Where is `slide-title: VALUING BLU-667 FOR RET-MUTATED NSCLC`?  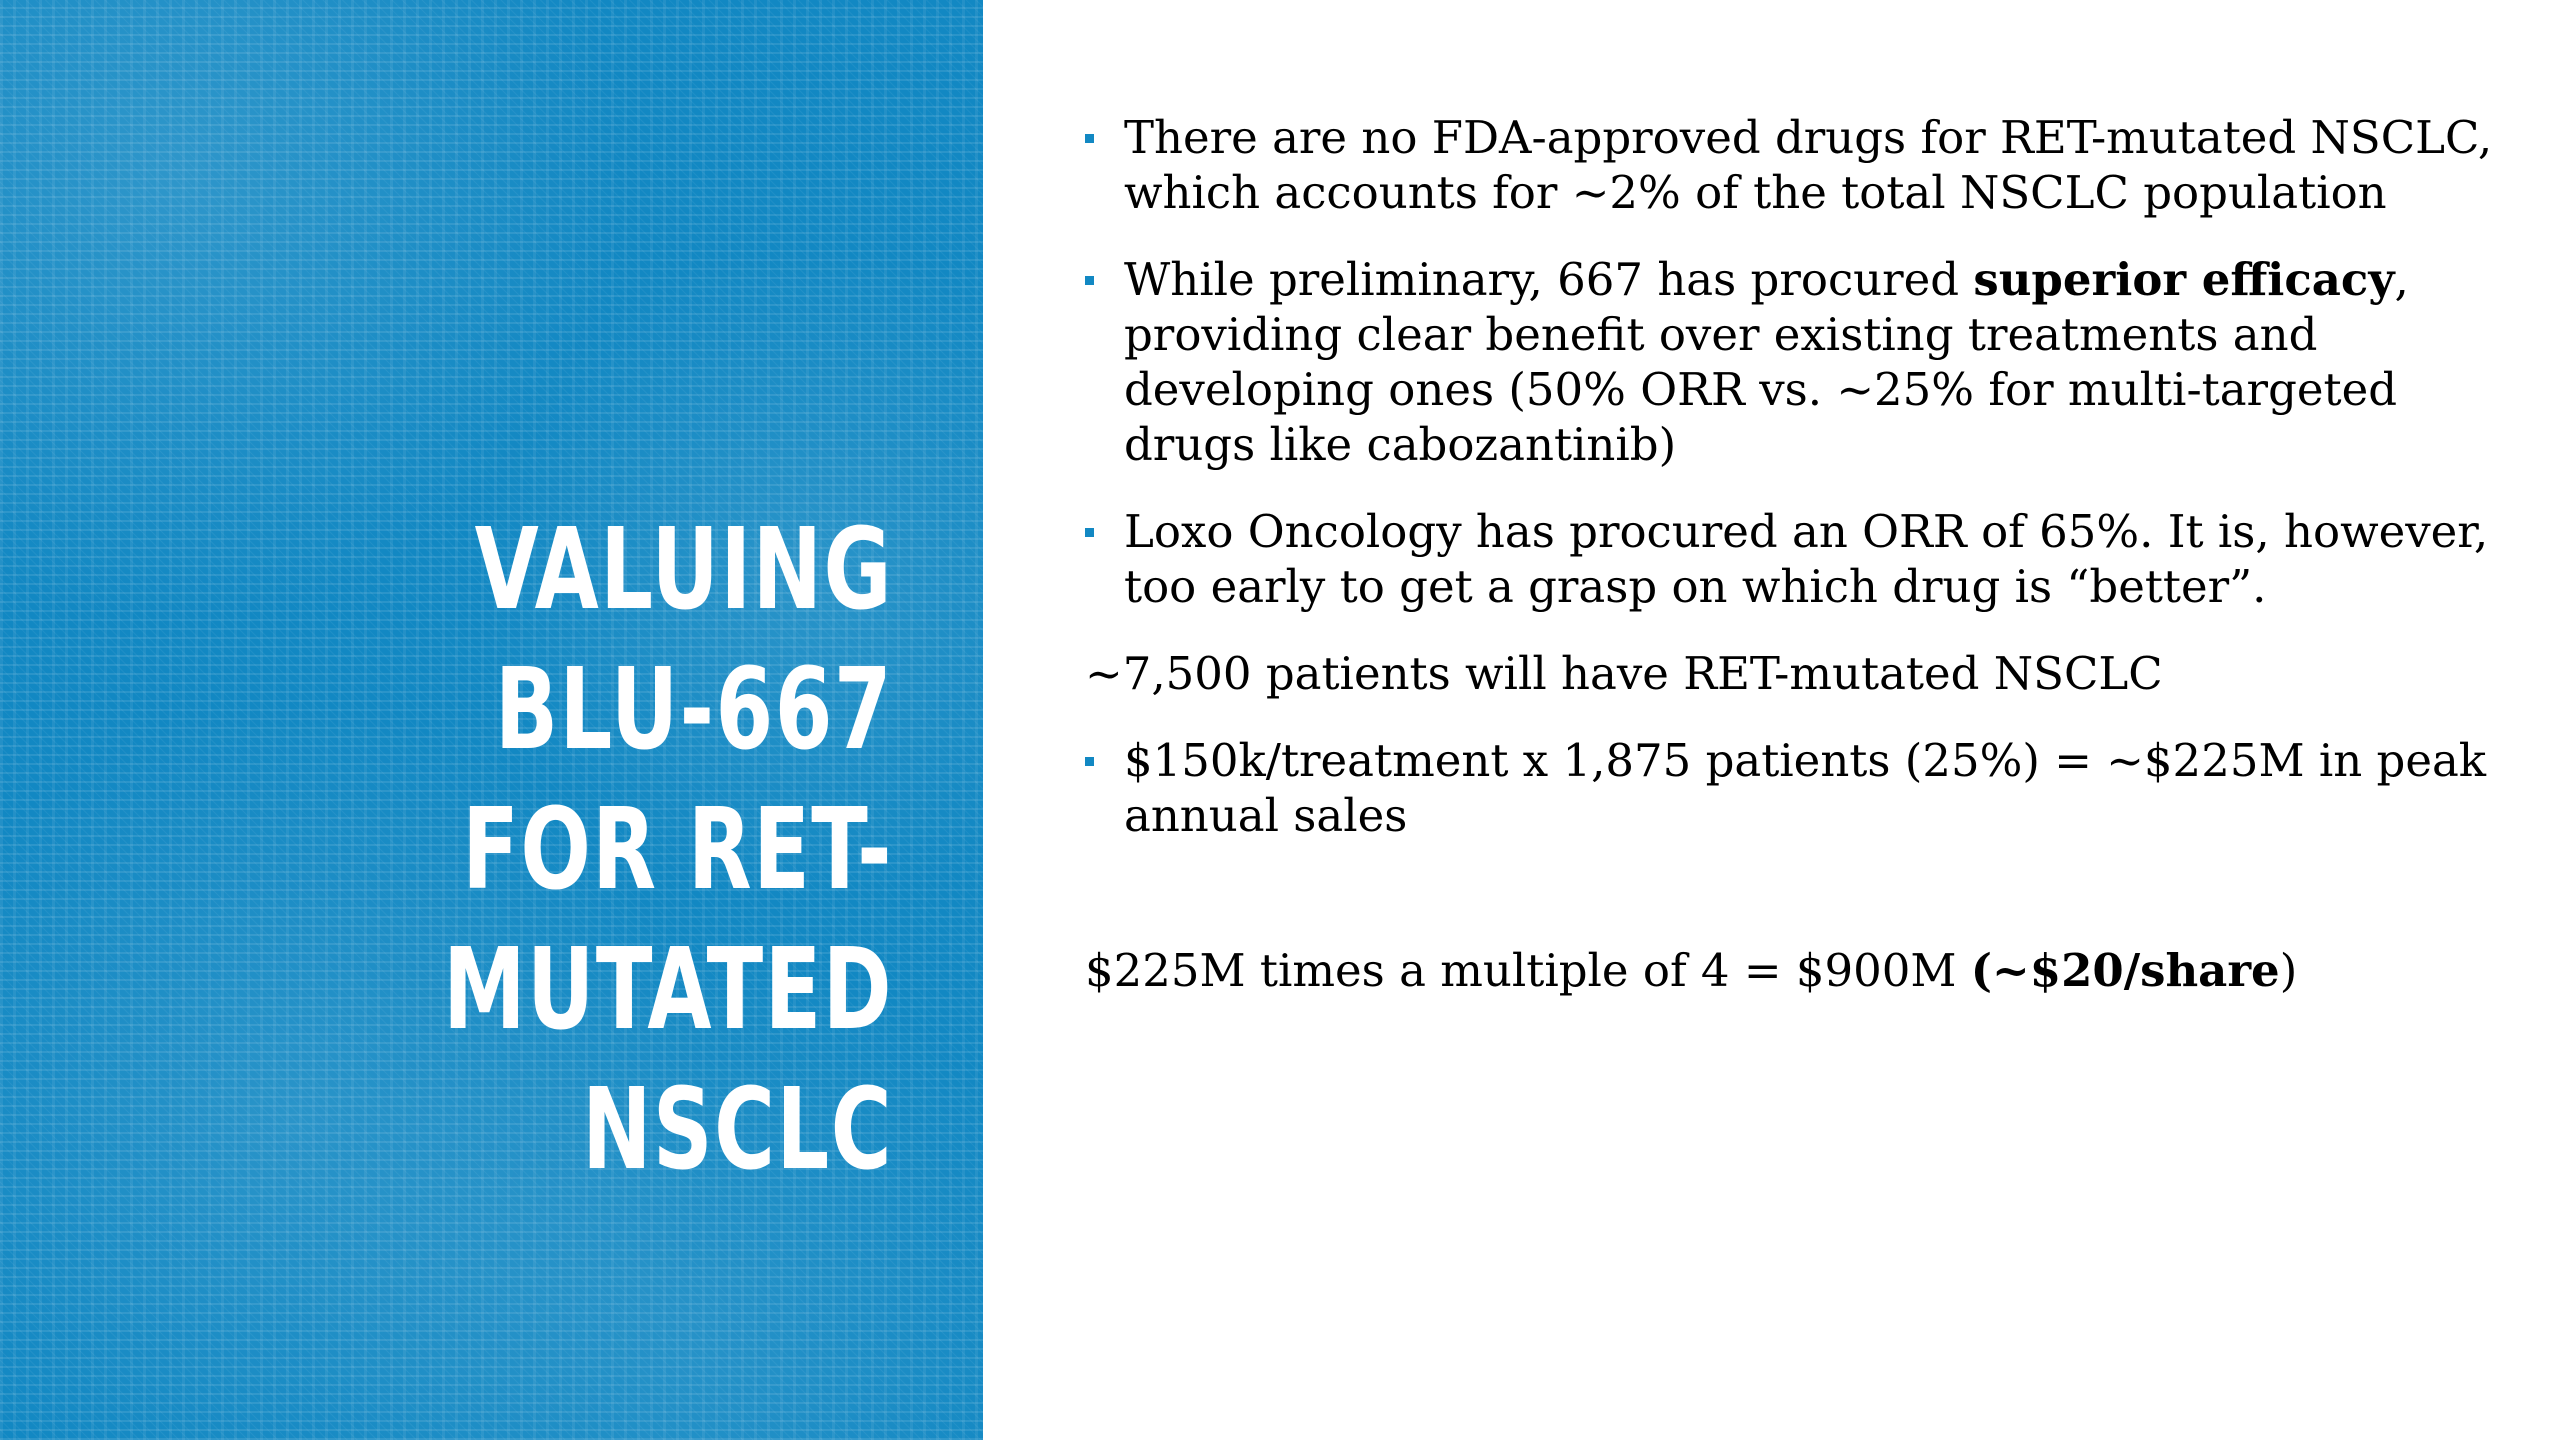 slide-title: VALUING BLU-667 FOR RET-MUTATED NSCLC is located at coordinates (668, 850).